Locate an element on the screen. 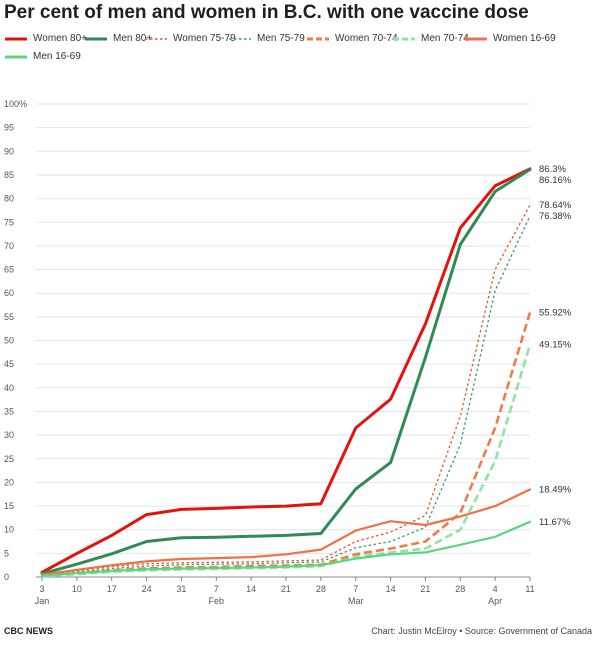 The height and width of the screenshot is (648, 597). y-tick-label: 50 is located at coordinates (9, 341).